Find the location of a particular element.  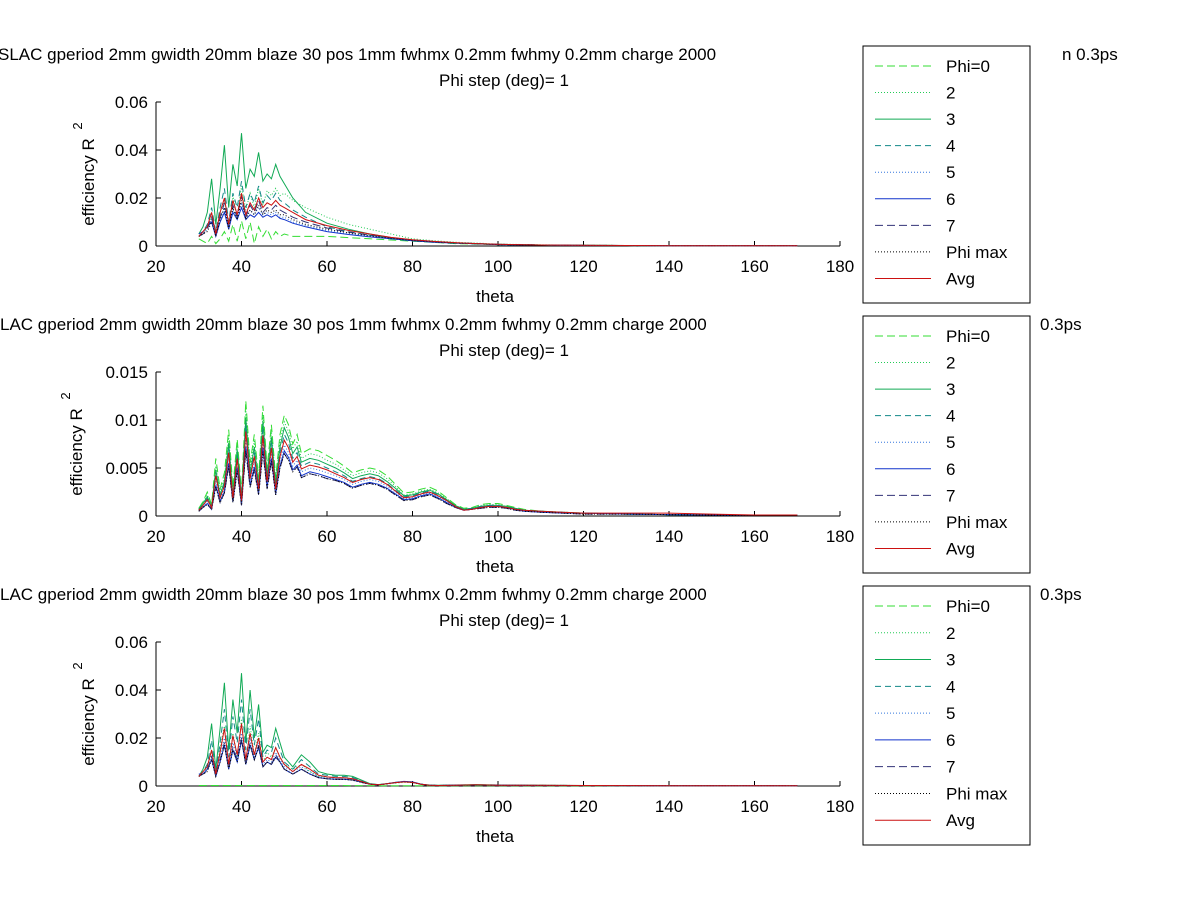

y-tick-label: 0.015 is located at coordinates (126, 372).